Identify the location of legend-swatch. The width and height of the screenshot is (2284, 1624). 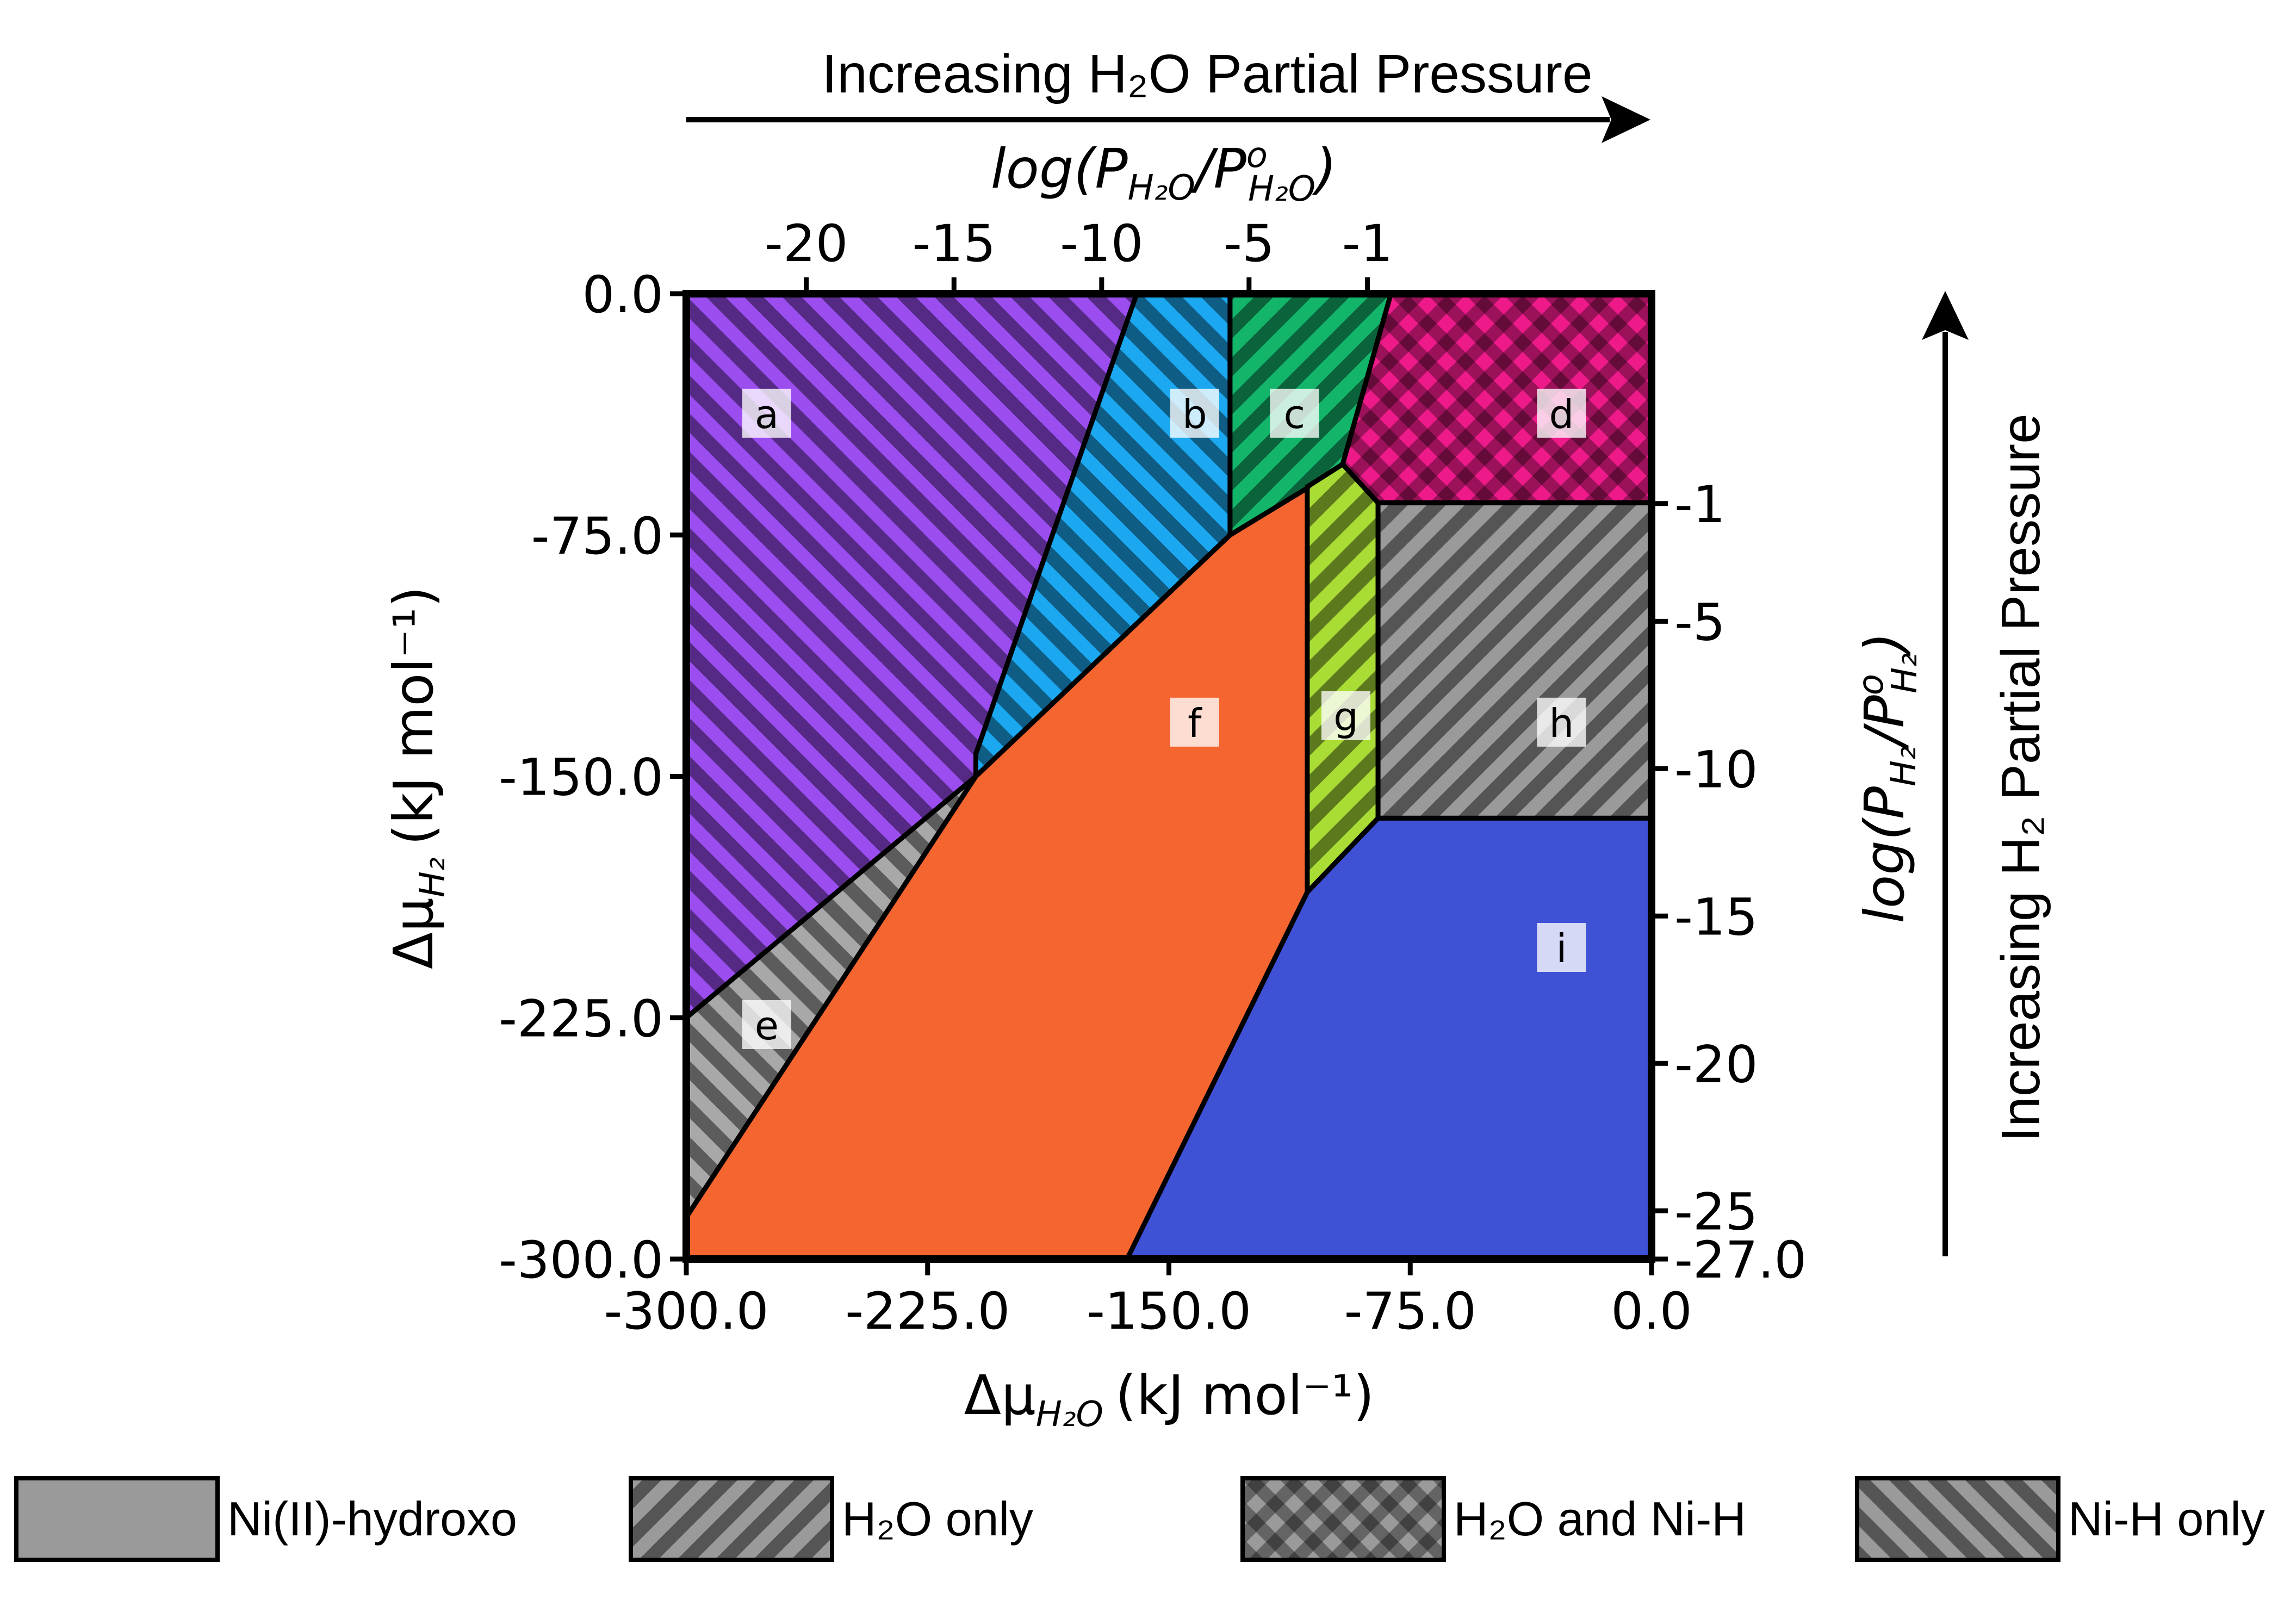
(117, 1519).